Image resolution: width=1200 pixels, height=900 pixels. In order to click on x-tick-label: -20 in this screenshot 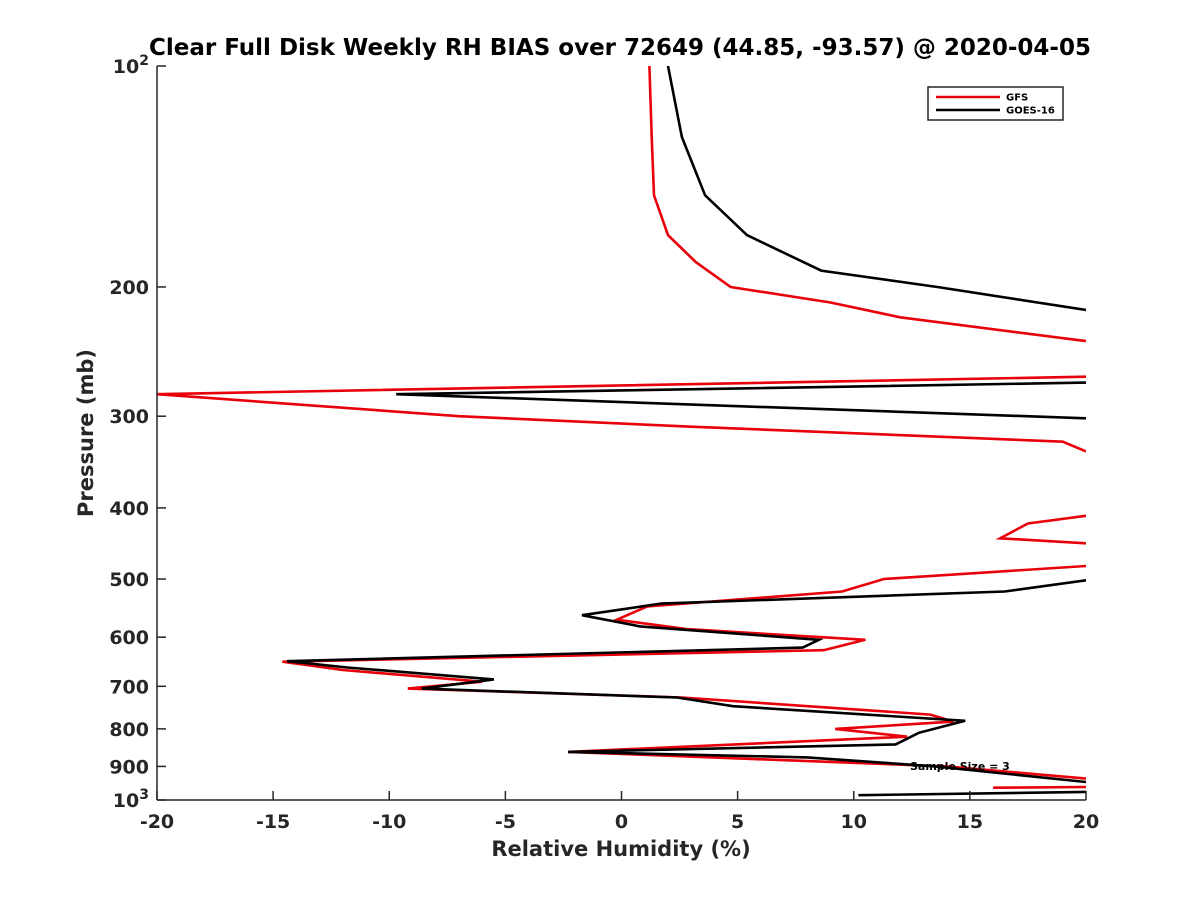, I will do `click(157, 822)`.